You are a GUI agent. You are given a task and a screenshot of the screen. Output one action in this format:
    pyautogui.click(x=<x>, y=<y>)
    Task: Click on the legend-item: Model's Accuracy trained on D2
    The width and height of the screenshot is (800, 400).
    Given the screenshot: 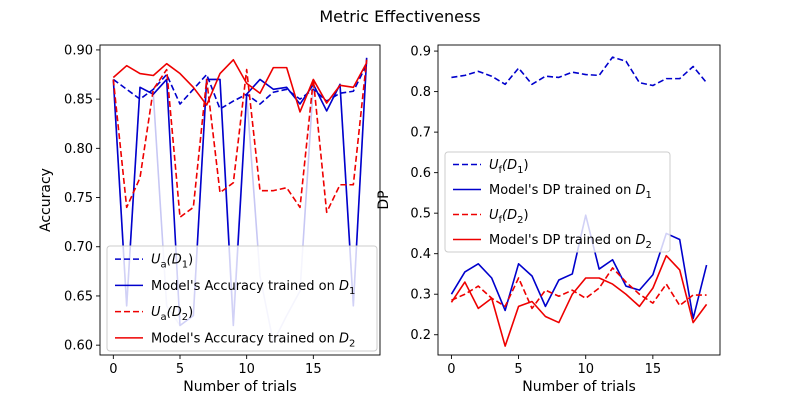 What is the action you would take?
    pyautogui.click(x=235, y=340)
    